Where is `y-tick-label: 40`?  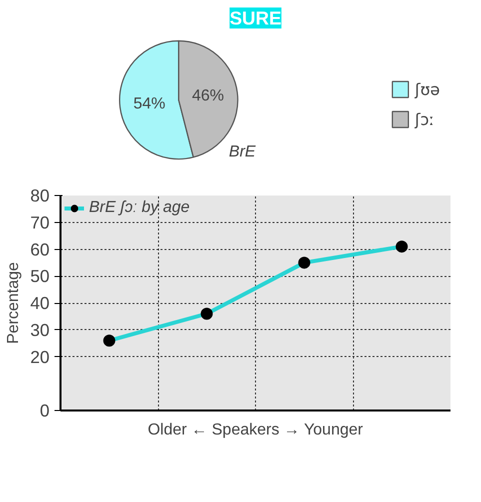 y-tick-label: 40 is located at coordinates (40, 303).